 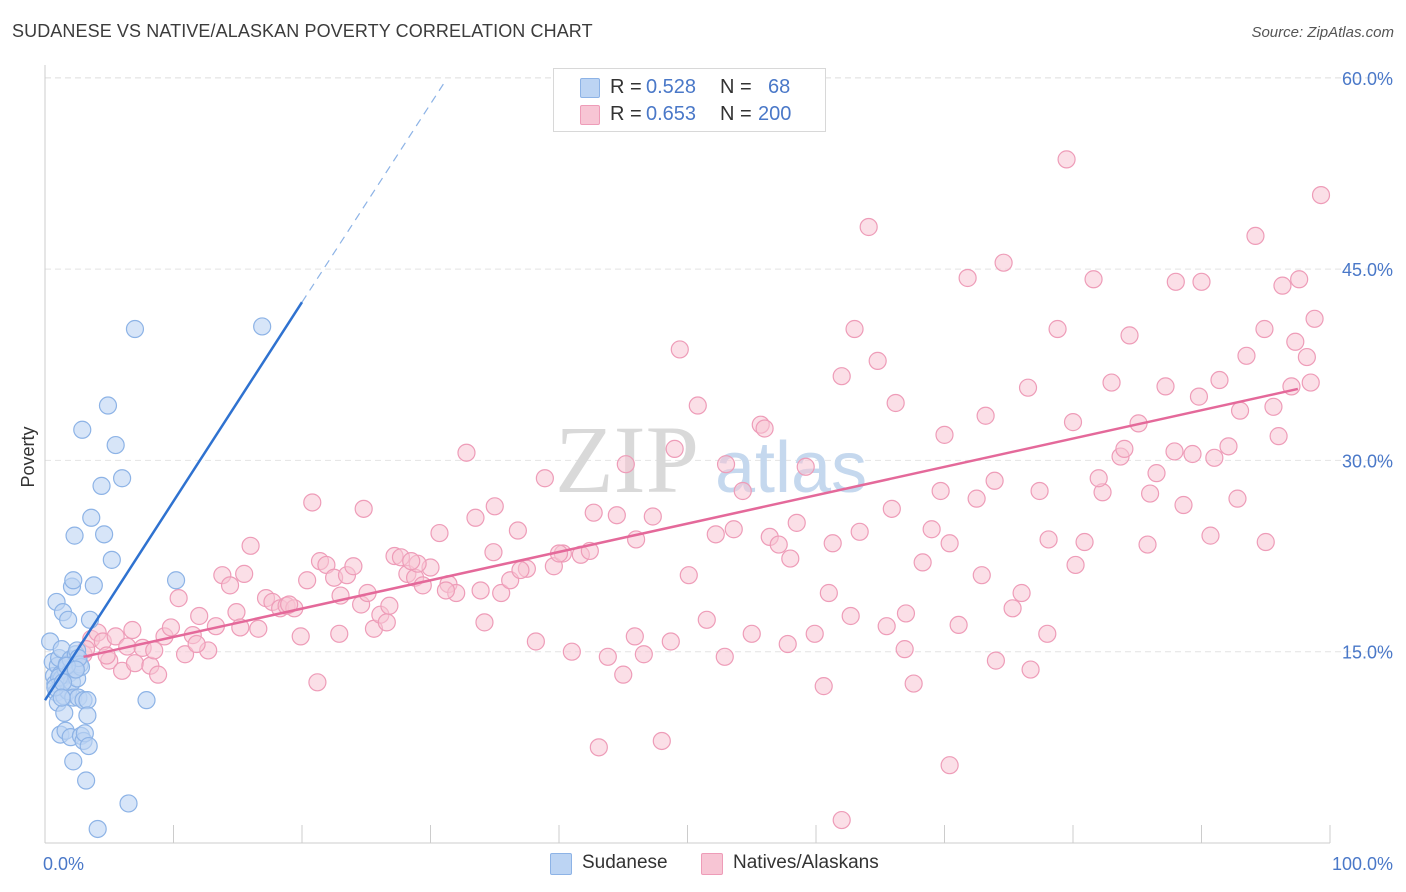 I want to click on correlation-legend: R = 0.528 N = 68 R = 0.653 N = 200, so click(x=689, y=100).